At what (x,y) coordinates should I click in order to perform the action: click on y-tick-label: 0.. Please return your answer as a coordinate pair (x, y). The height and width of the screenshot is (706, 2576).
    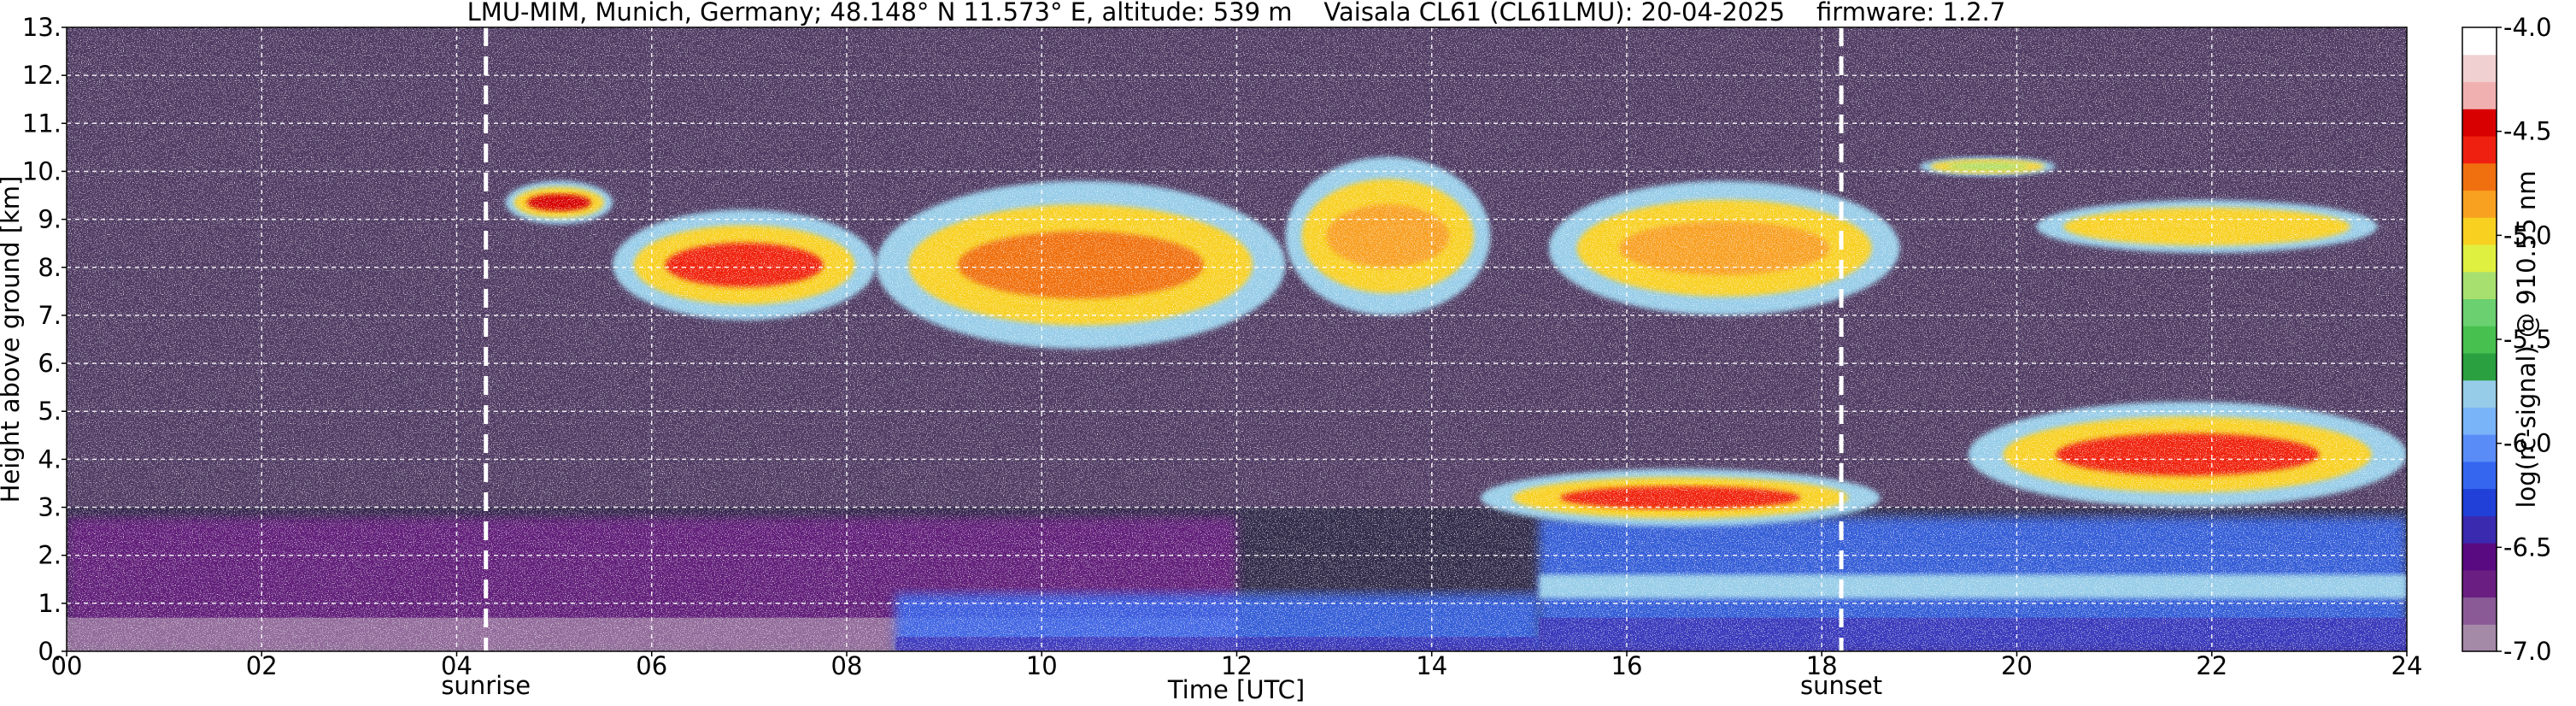
    Looking at the image, I should click on (50, 651).